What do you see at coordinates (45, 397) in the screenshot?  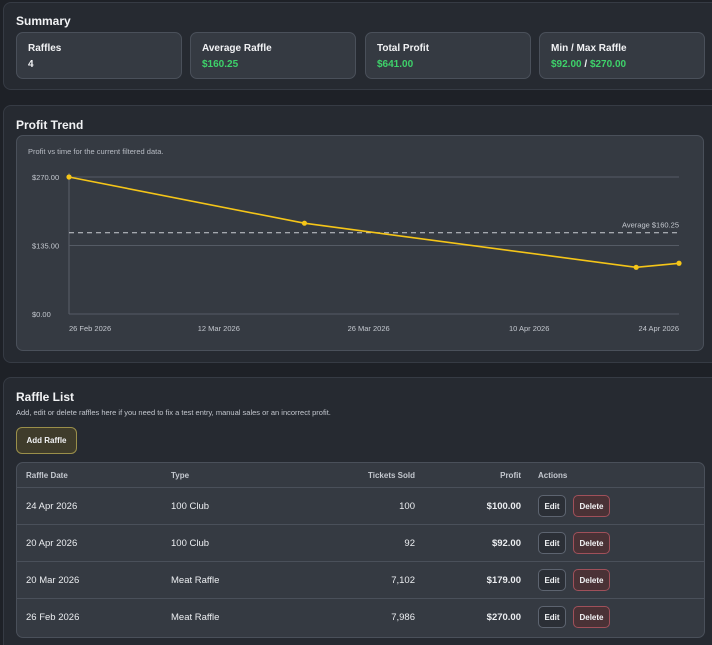 I see `raffle-list-title: Raffle List` at bounding box center [45, 397].